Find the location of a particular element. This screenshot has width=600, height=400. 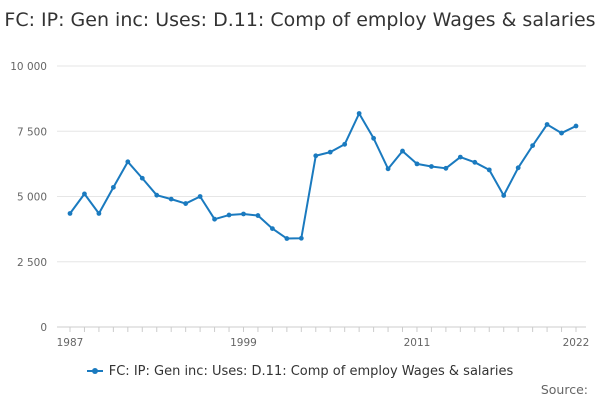

y-tick-label: 5 000 is located at coordinates (32, 198).